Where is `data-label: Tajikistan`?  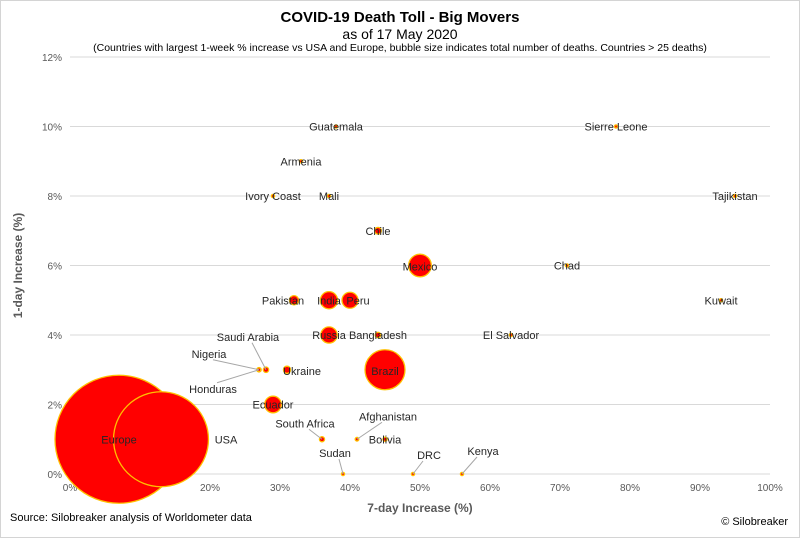 data-label: Tajikistan is located at coordinates (734, 197).